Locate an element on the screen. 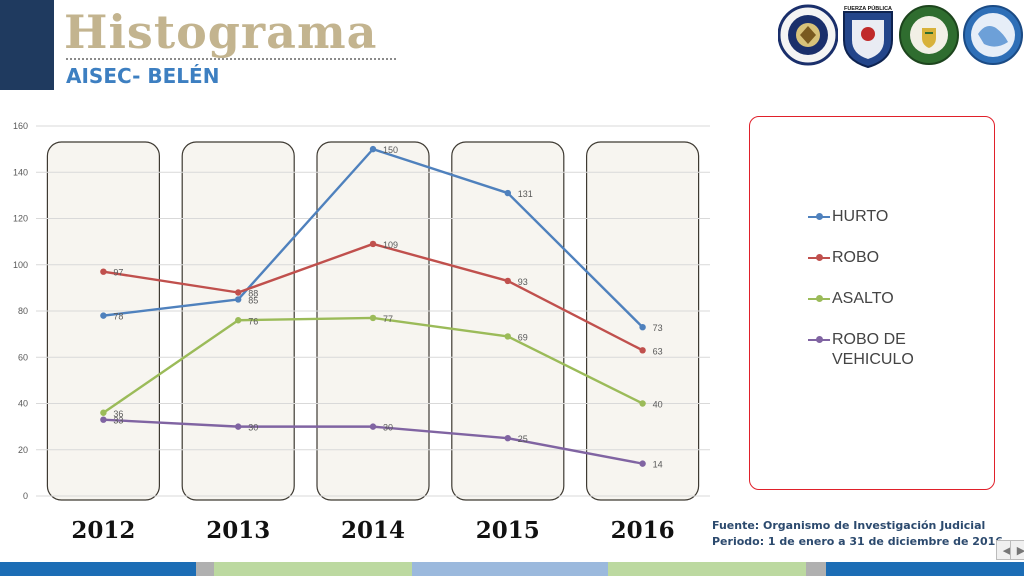  y-tick-label: 60 is located at coordinates (23, 357).